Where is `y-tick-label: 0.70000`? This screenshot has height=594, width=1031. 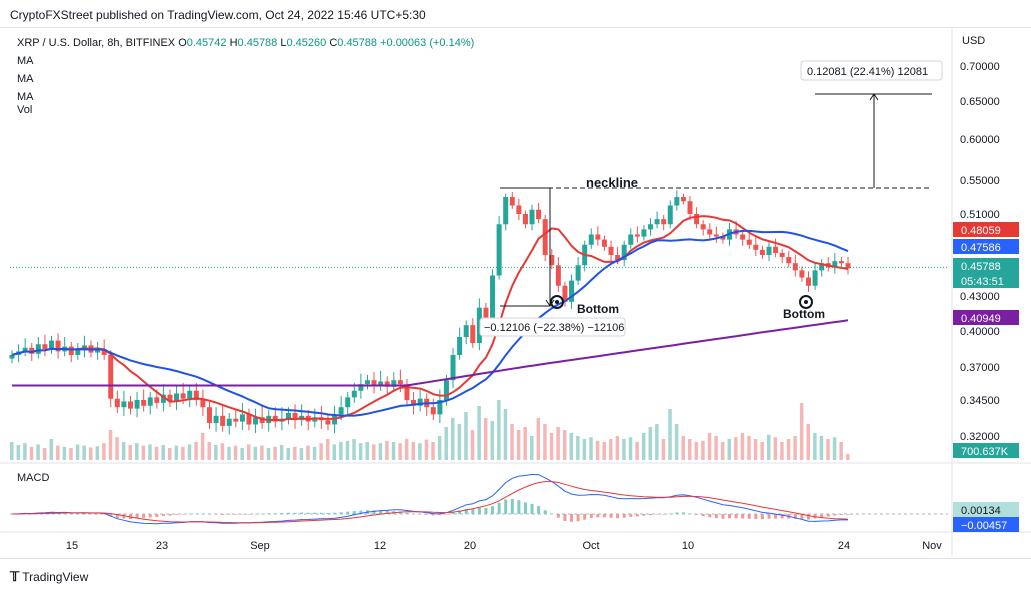
y-tick-label: 0.70000 is located at coordinates (980, 67).